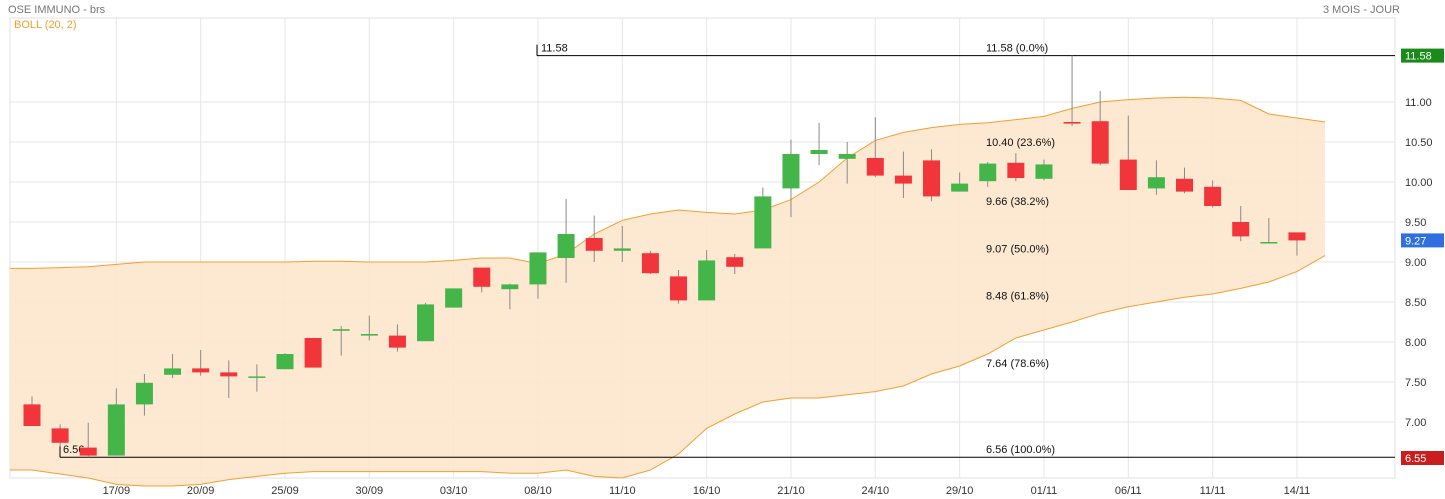 The image size is (1445, 499). I want to click on x-tick-label: 30/09, so click(370, 491).